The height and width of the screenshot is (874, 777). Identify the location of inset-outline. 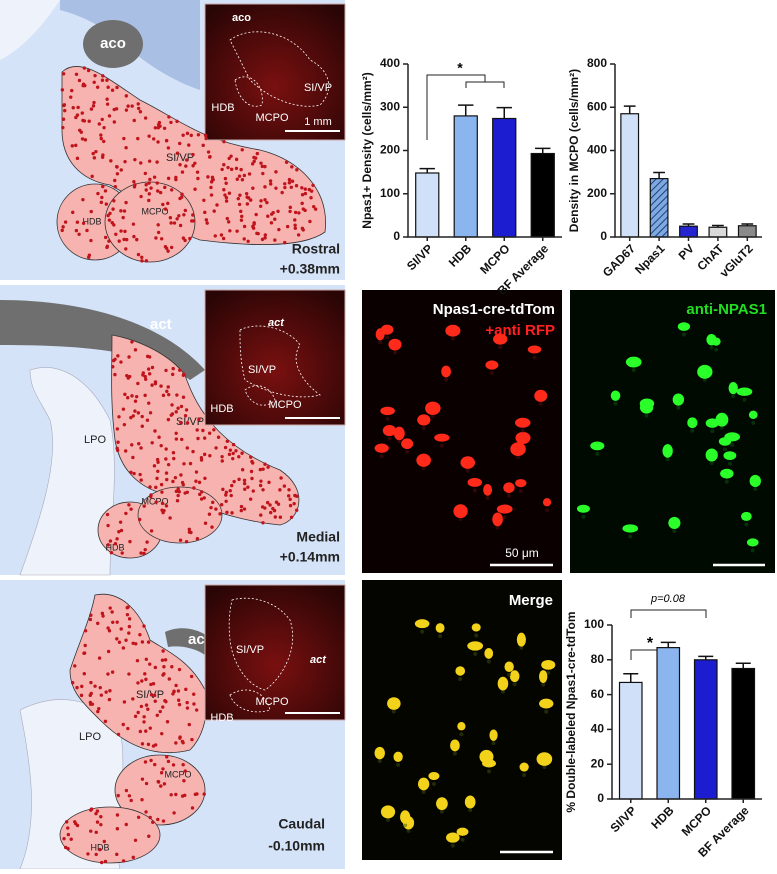
(261, 655).